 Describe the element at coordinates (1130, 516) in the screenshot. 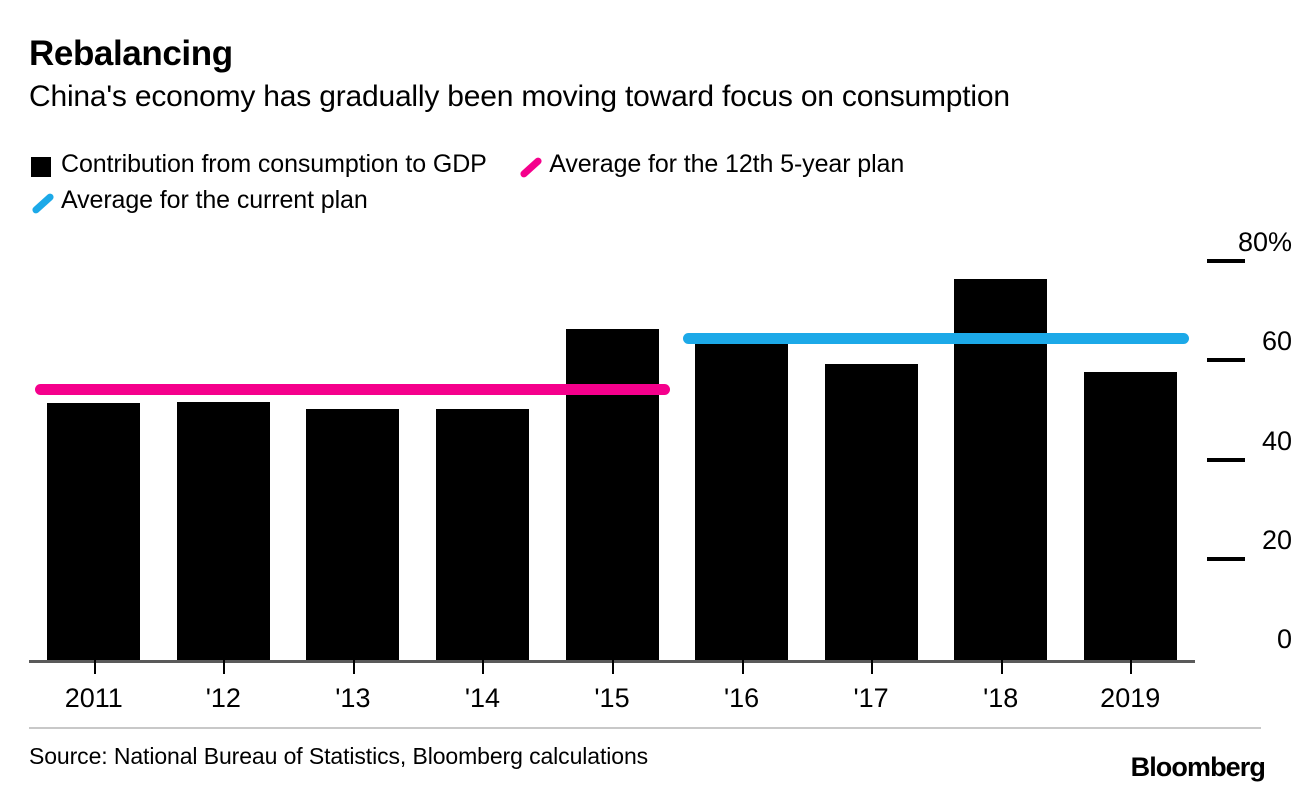

I see `bar-2019` at that location.